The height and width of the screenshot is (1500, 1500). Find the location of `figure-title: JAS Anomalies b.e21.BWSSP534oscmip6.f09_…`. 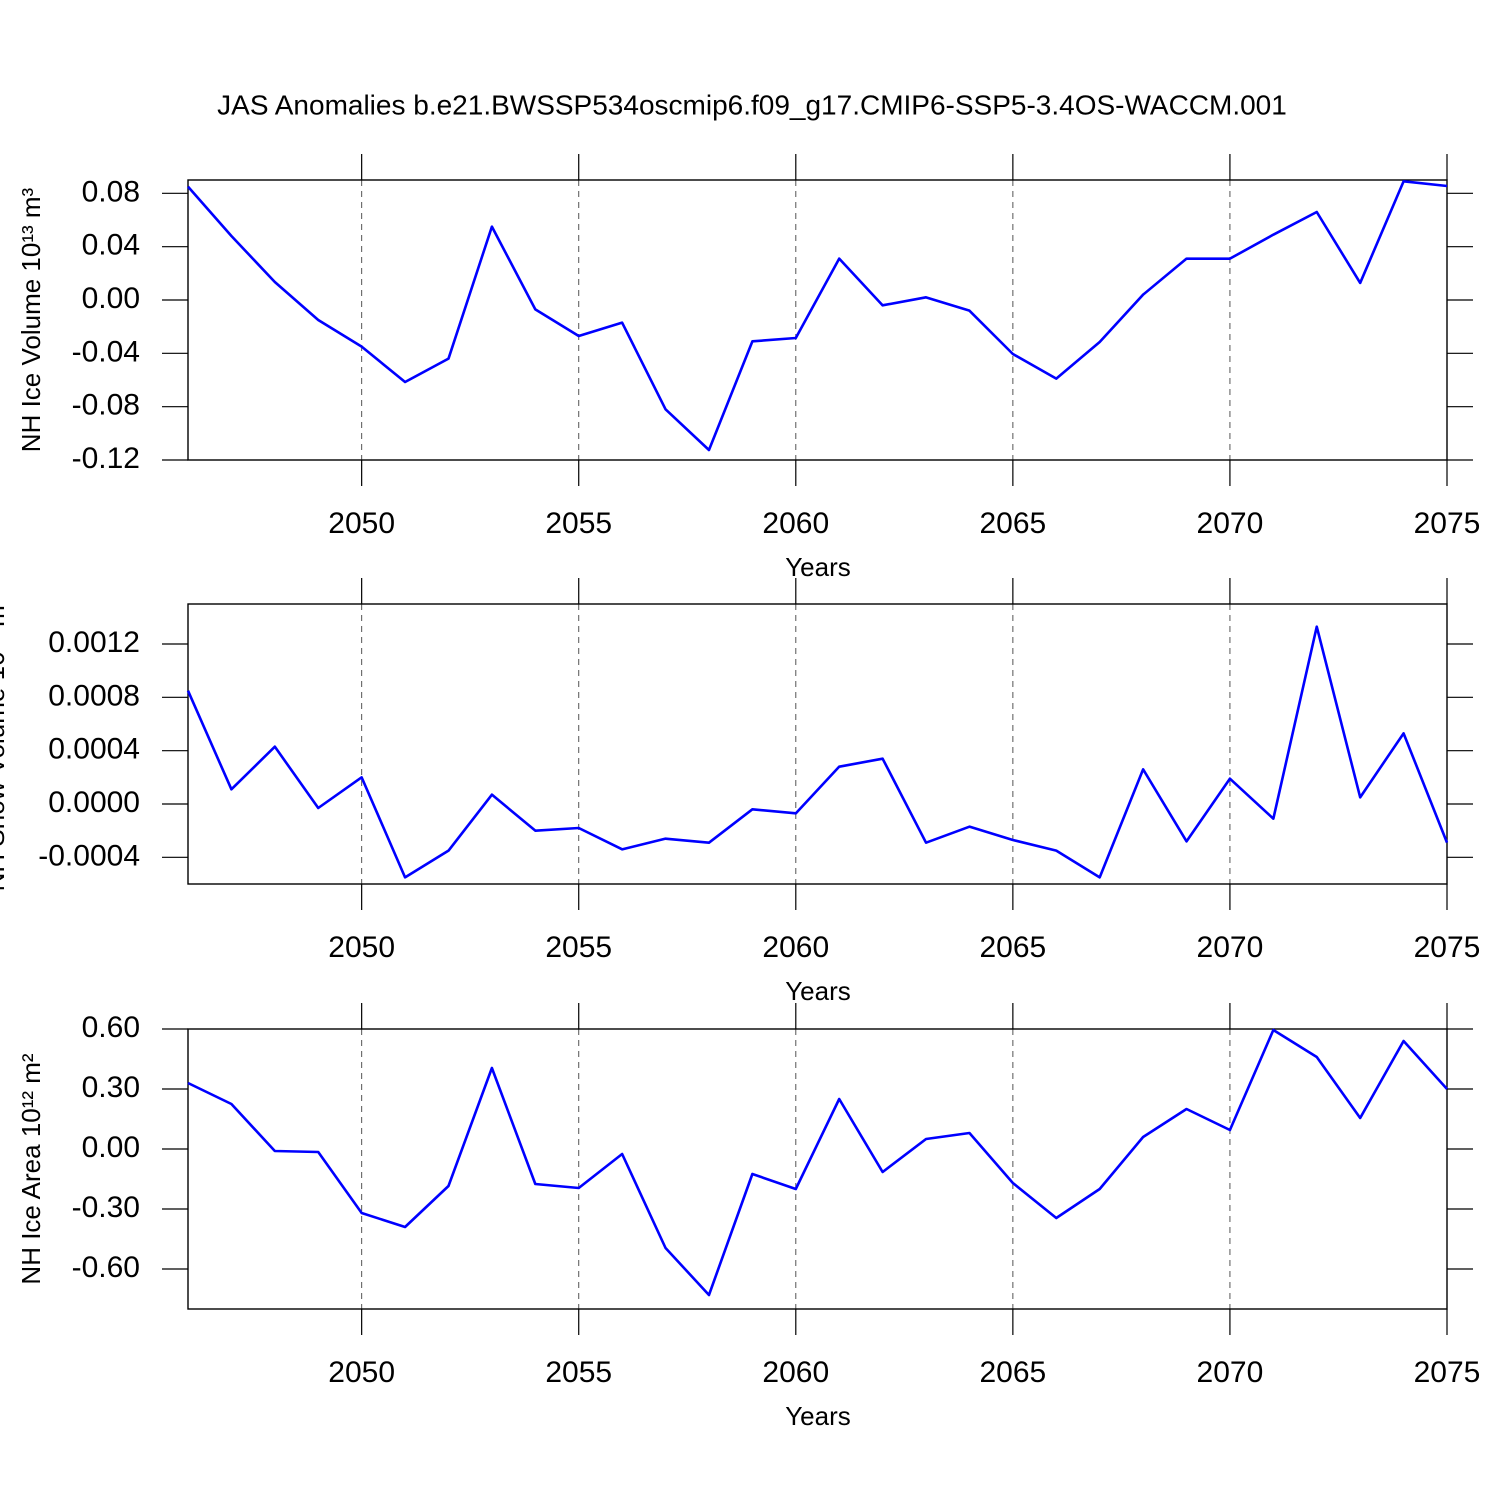

figure-title: JAS Anomalies b.e21.BWSSP534oscmip6.f09_… is located at coordinates (752, 104).